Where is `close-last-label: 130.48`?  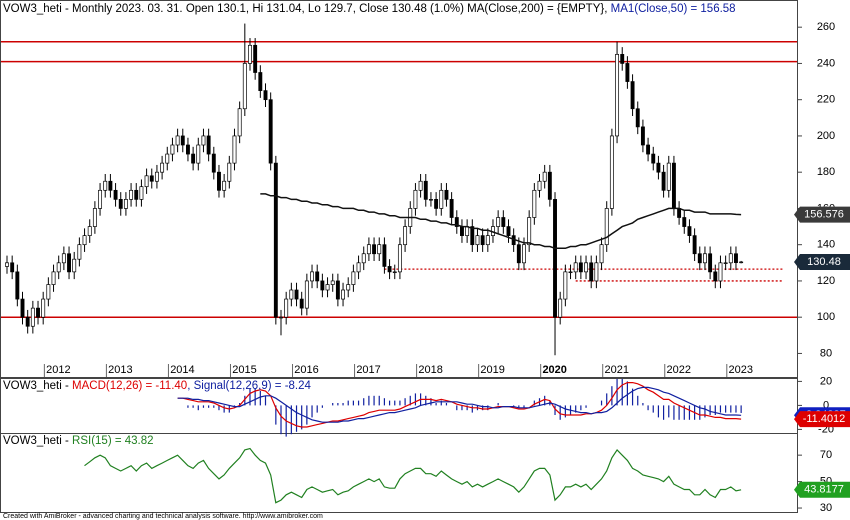
close-last-label: 130.48 is located at coordinates (824, 262).